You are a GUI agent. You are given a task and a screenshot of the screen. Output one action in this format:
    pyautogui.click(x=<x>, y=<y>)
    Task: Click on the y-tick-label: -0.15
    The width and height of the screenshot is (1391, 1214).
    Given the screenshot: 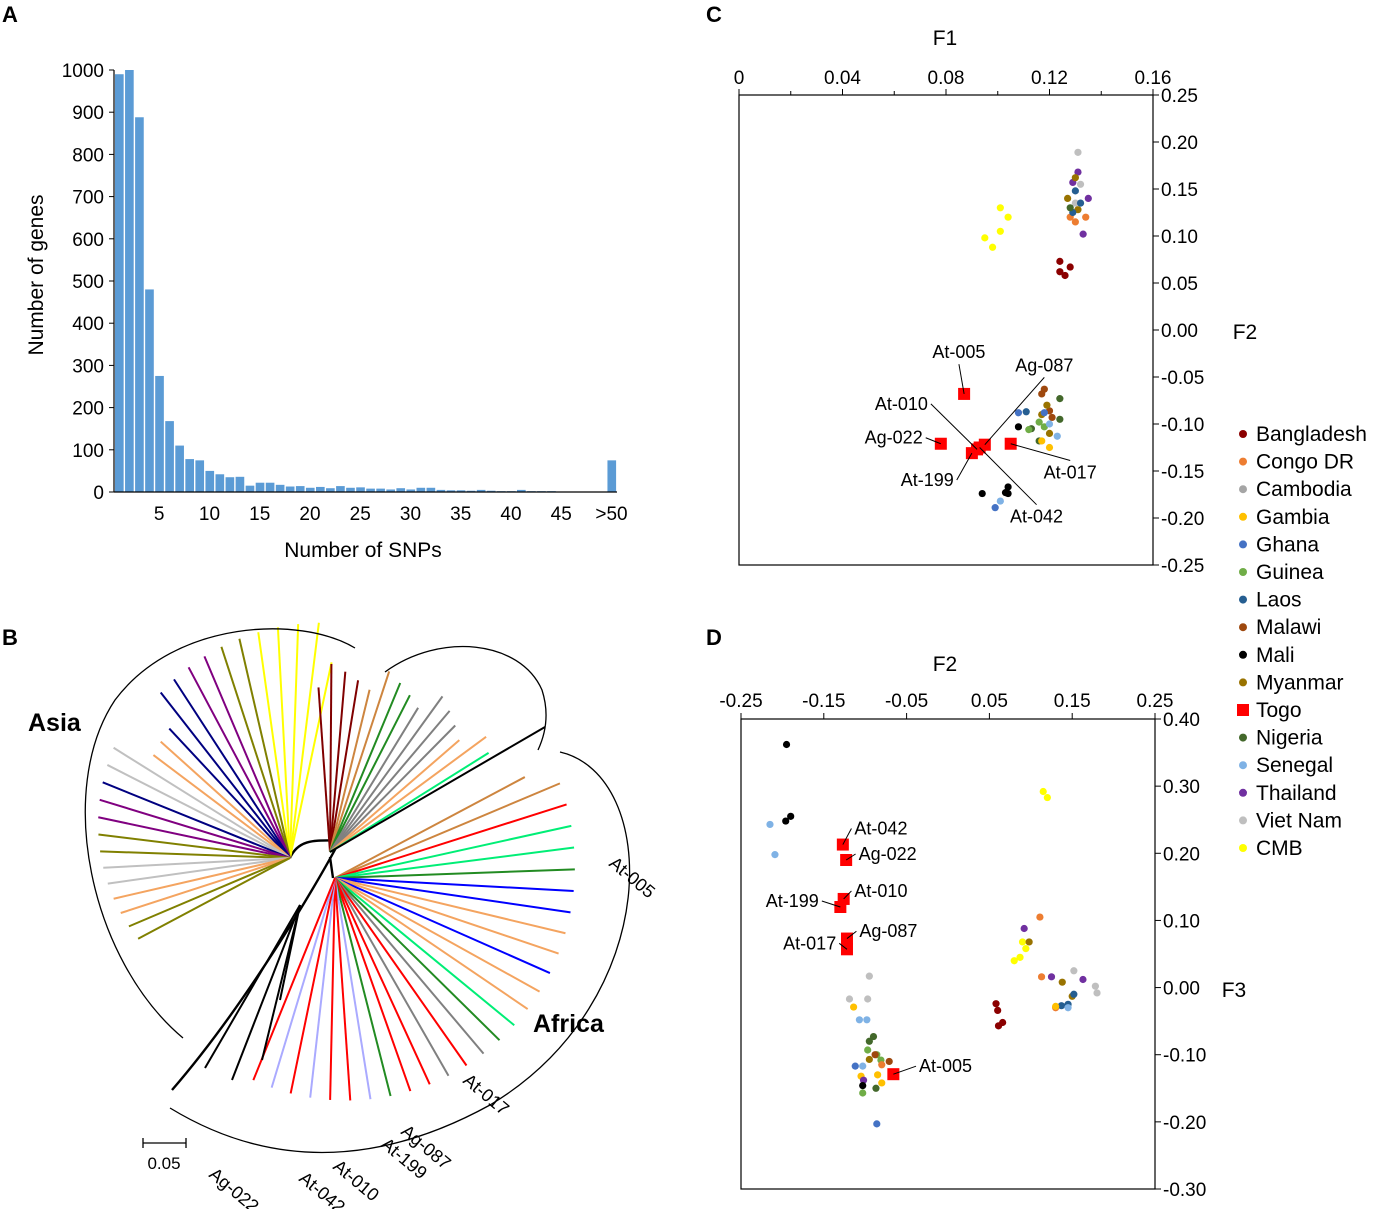 What is the action you would take?
    pyautogui.click(x=1182, y=472)
    